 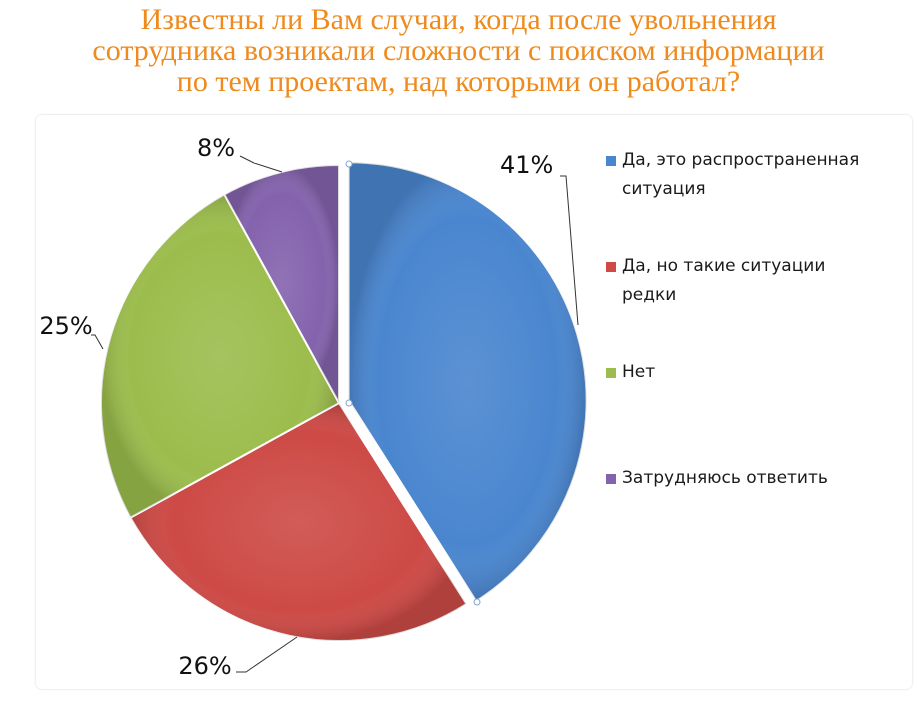 I want to click on legend-item-4: Затрудняюсь ответить, so click(x=758, y=478).